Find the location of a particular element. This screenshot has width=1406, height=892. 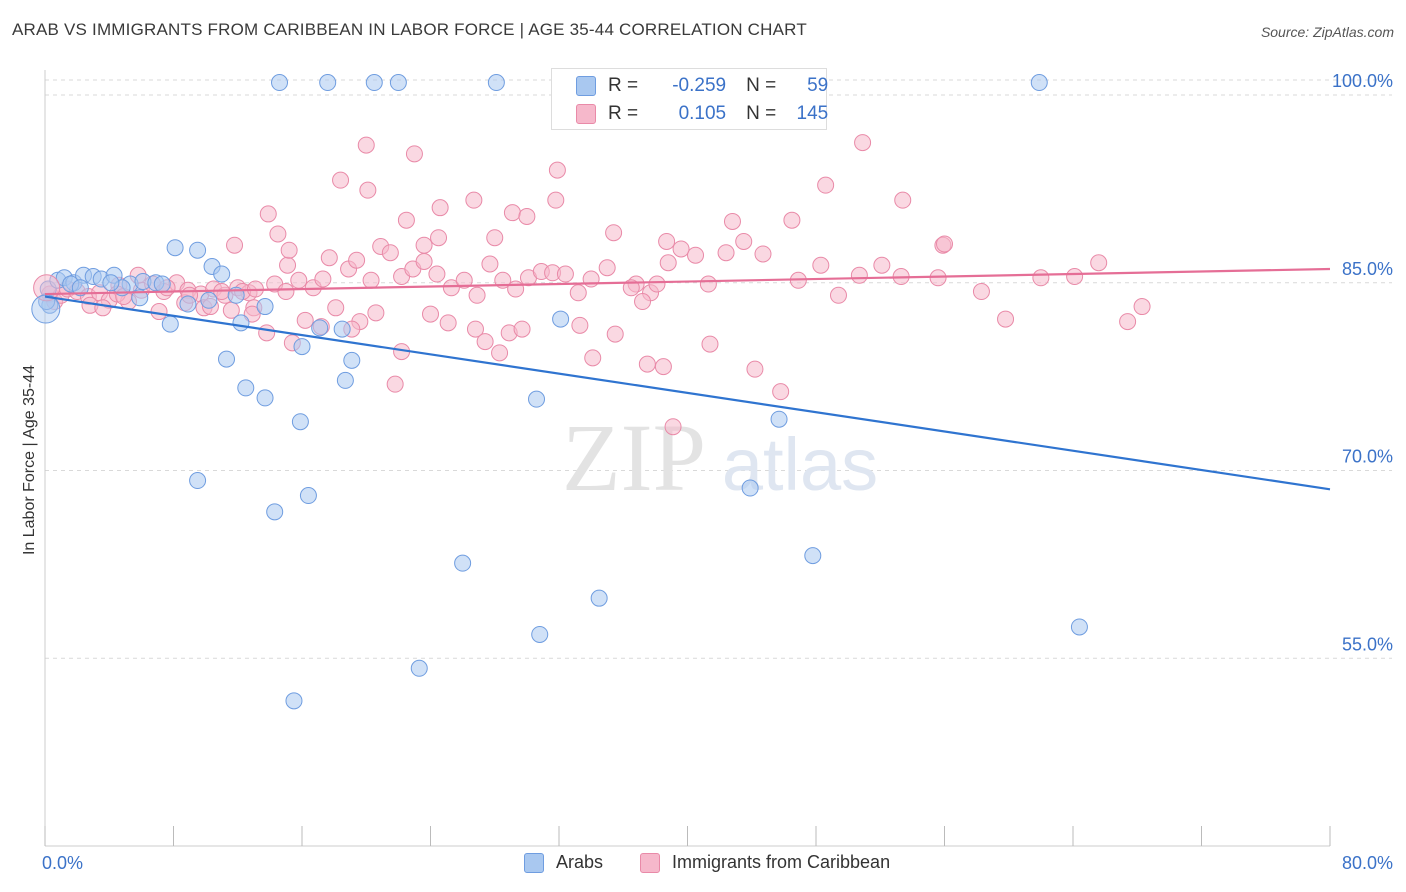

arabs-swatch is located at coordinates (586, 86).